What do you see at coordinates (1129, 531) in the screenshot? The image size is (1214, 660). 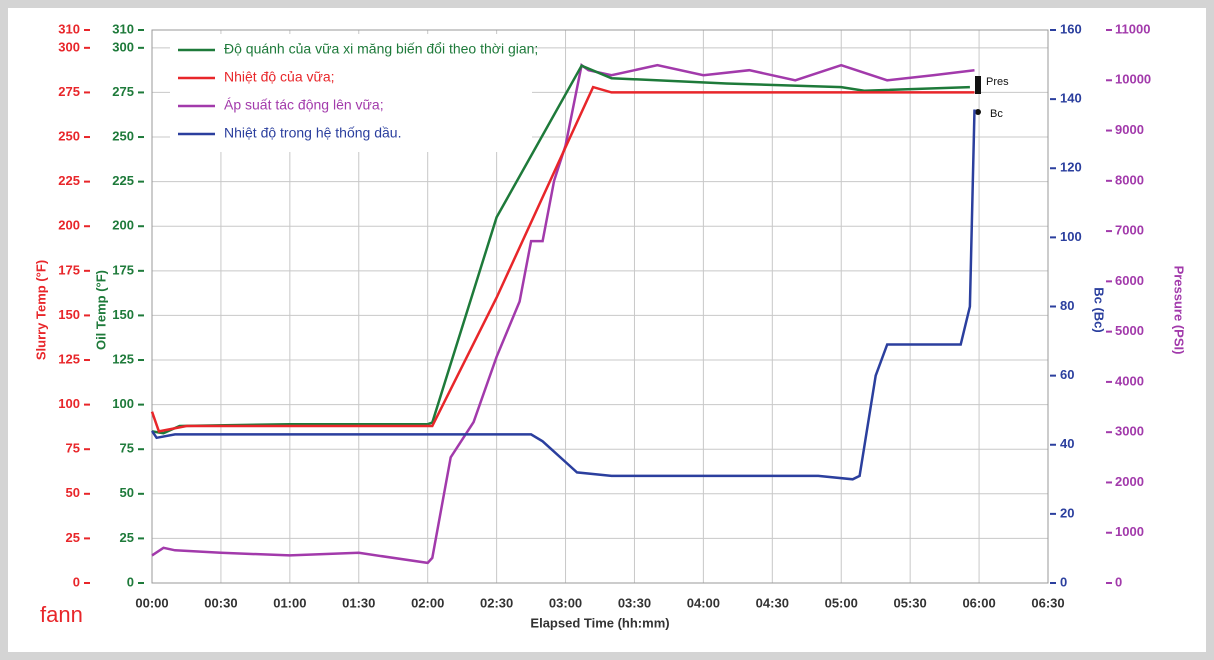 I see `y3-tick-label: 1000` at bounding box center [1129, 531].